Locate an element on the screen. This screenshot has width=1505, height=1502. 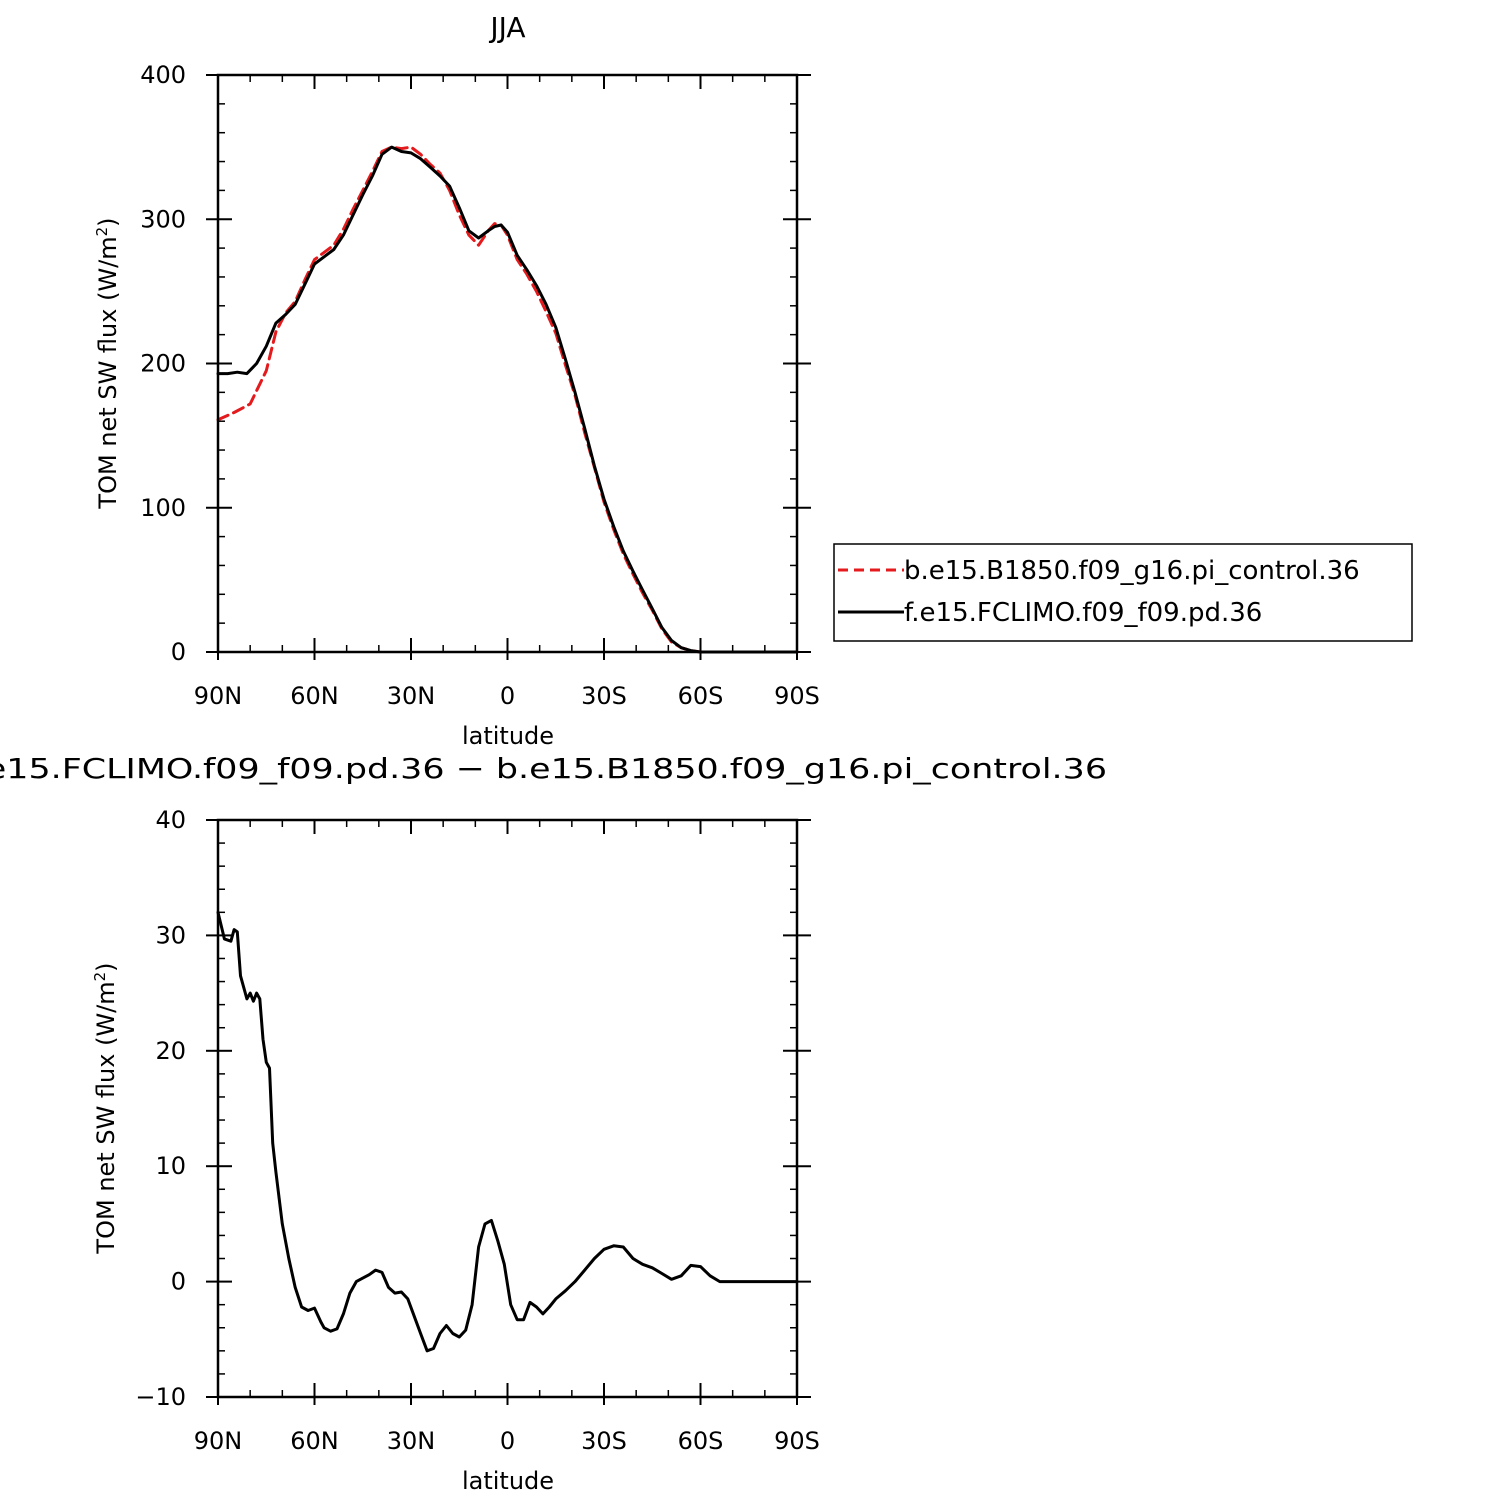
bottom-x-tick-label: 30S is located at coordinates (604, 1441).